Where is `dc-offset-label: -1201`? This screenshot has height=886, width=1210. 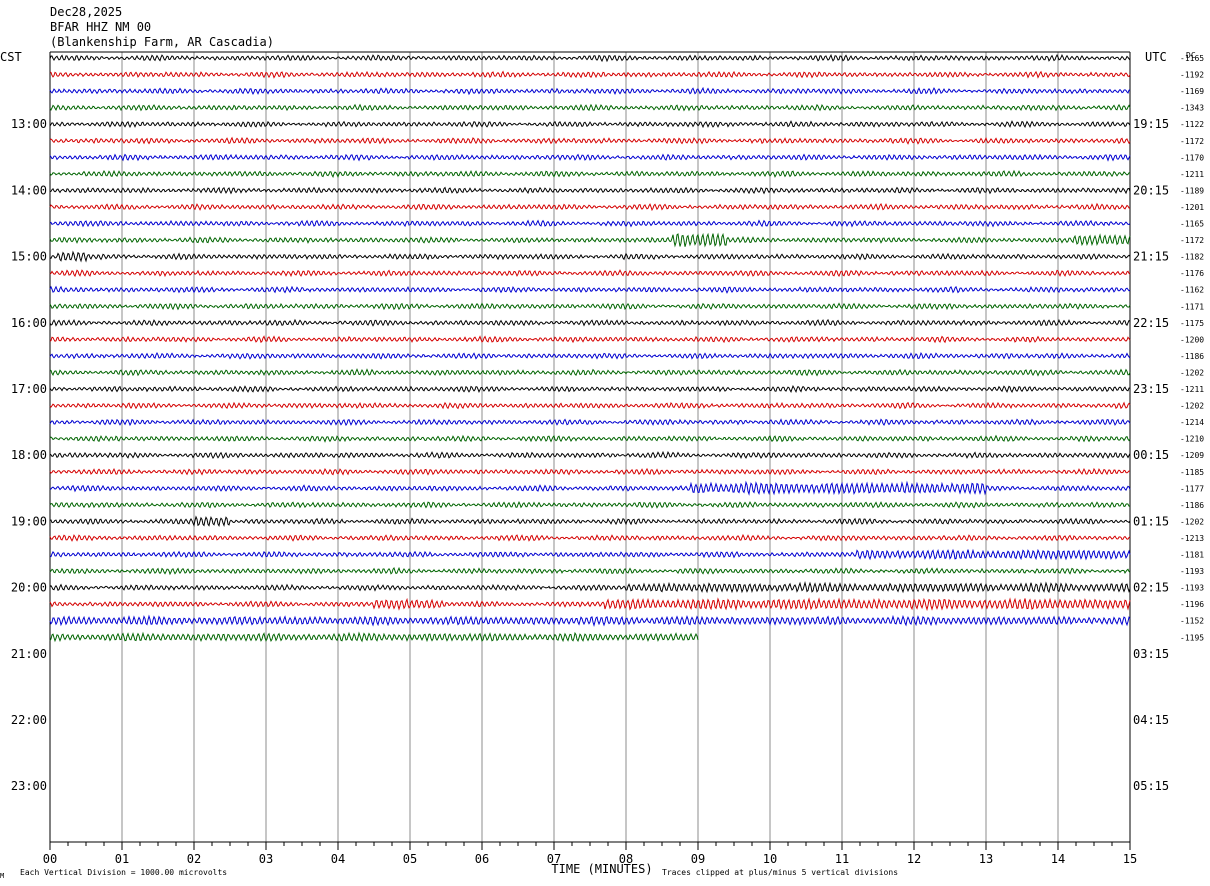 dc-offset-label: -1201 is located at coordinates (1192, 207).